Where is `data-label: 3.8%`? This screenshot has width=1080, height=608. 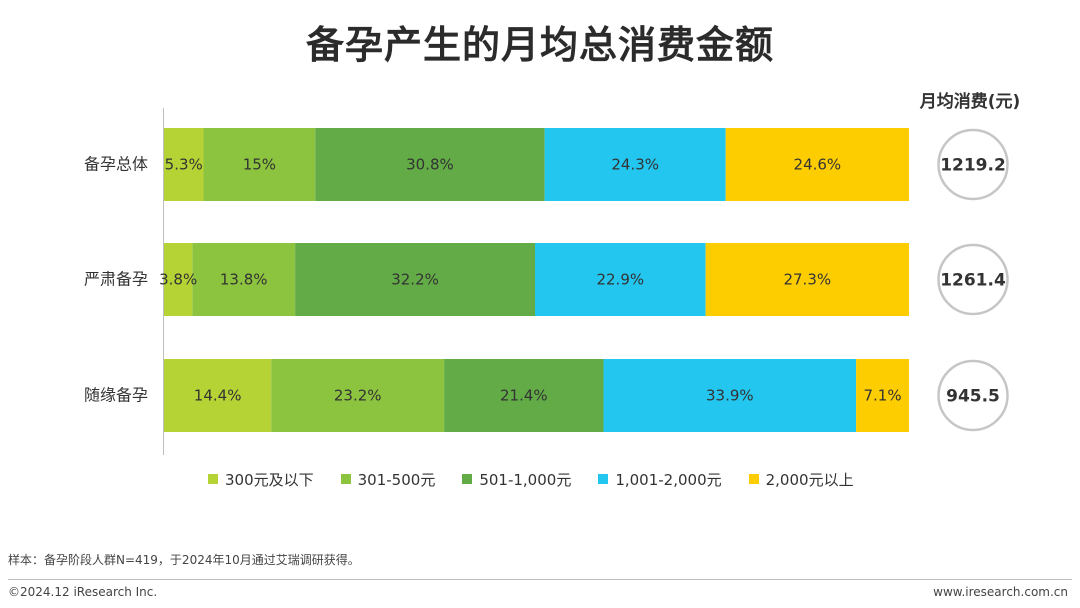
data-label: 3.8% is located at coordinates (178, 280).